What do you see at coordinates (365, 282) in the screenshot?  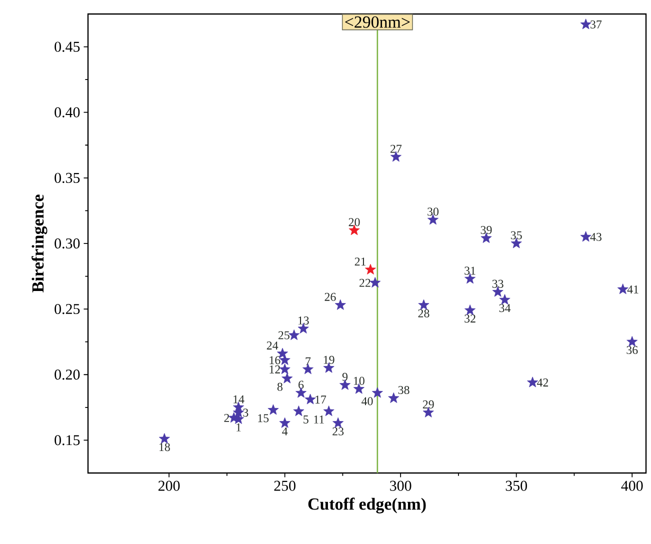 I see `annotation: 22` at bounding box center [365, 282].